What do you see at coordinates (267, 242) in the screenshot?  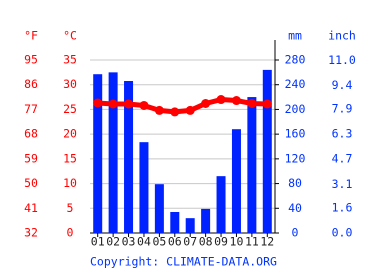 I see `x-tick-label: 12` at bounding box center [267, 242].